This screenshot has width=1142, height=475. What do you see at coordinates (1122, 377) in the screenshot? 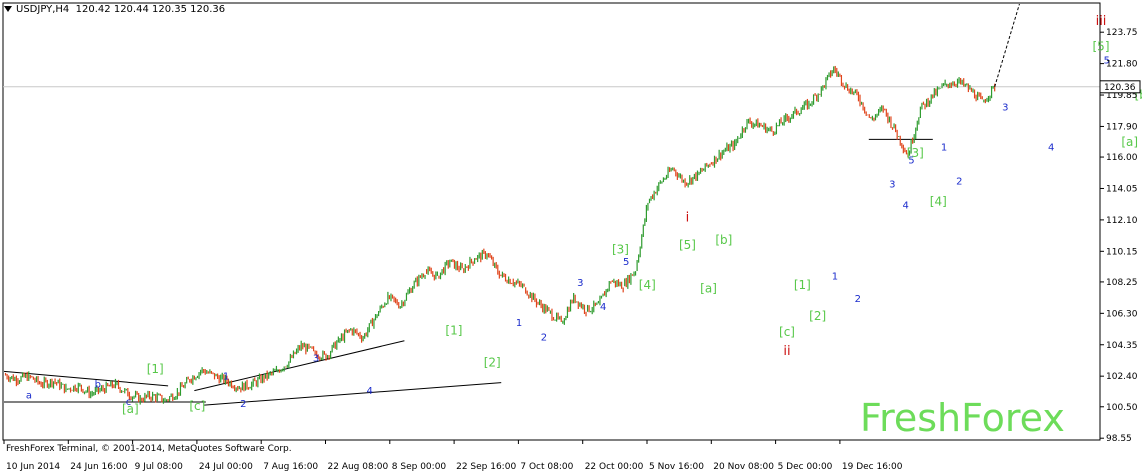
I see `y-tick-label: 102.40` at bounding box center [1122, 377].